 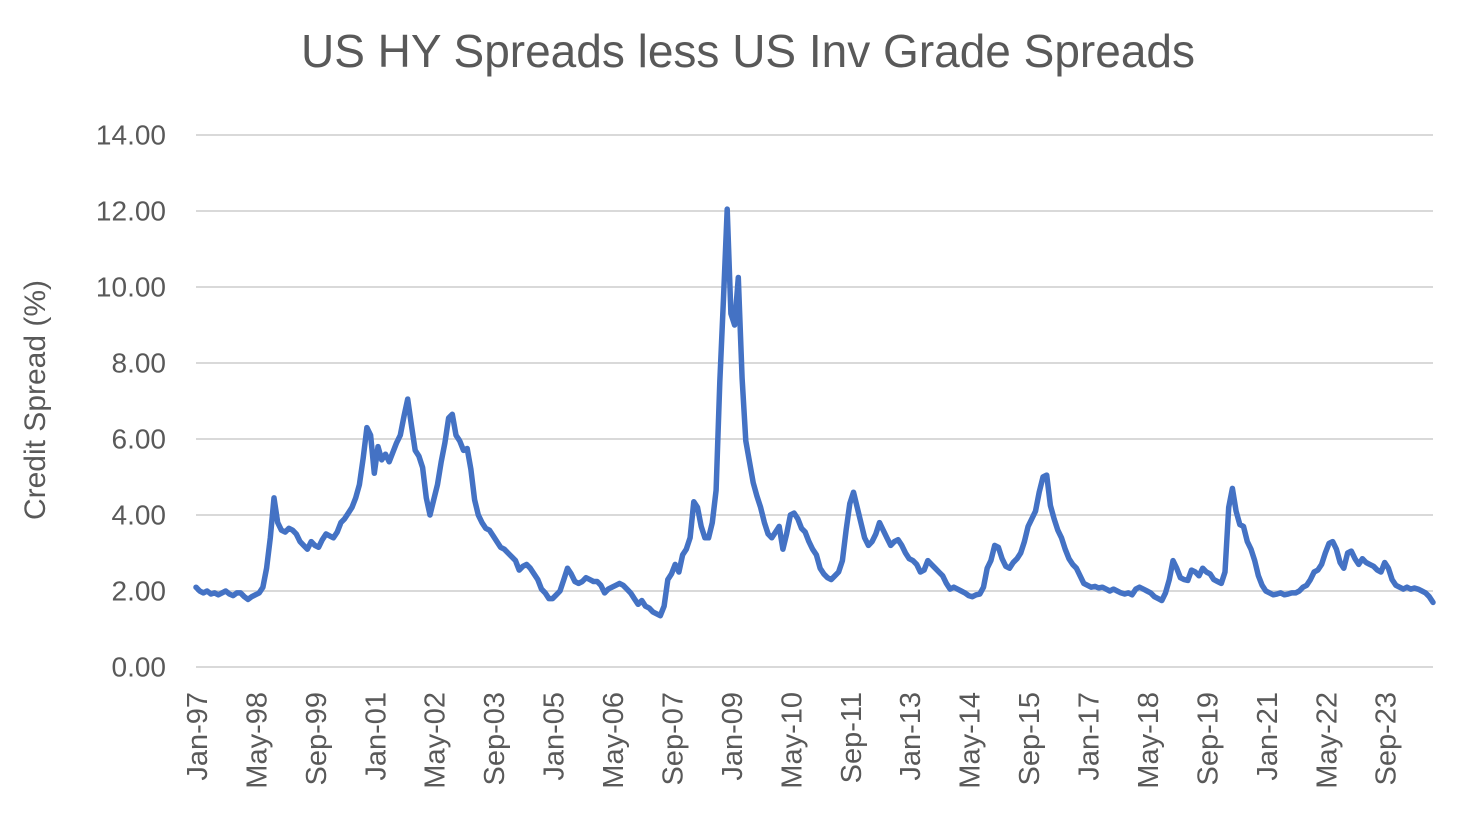 What do you see at coordinates (131, 287) in the screenshot?
I see `y-tick-label: 10.00` at bounding box center [131, 287].